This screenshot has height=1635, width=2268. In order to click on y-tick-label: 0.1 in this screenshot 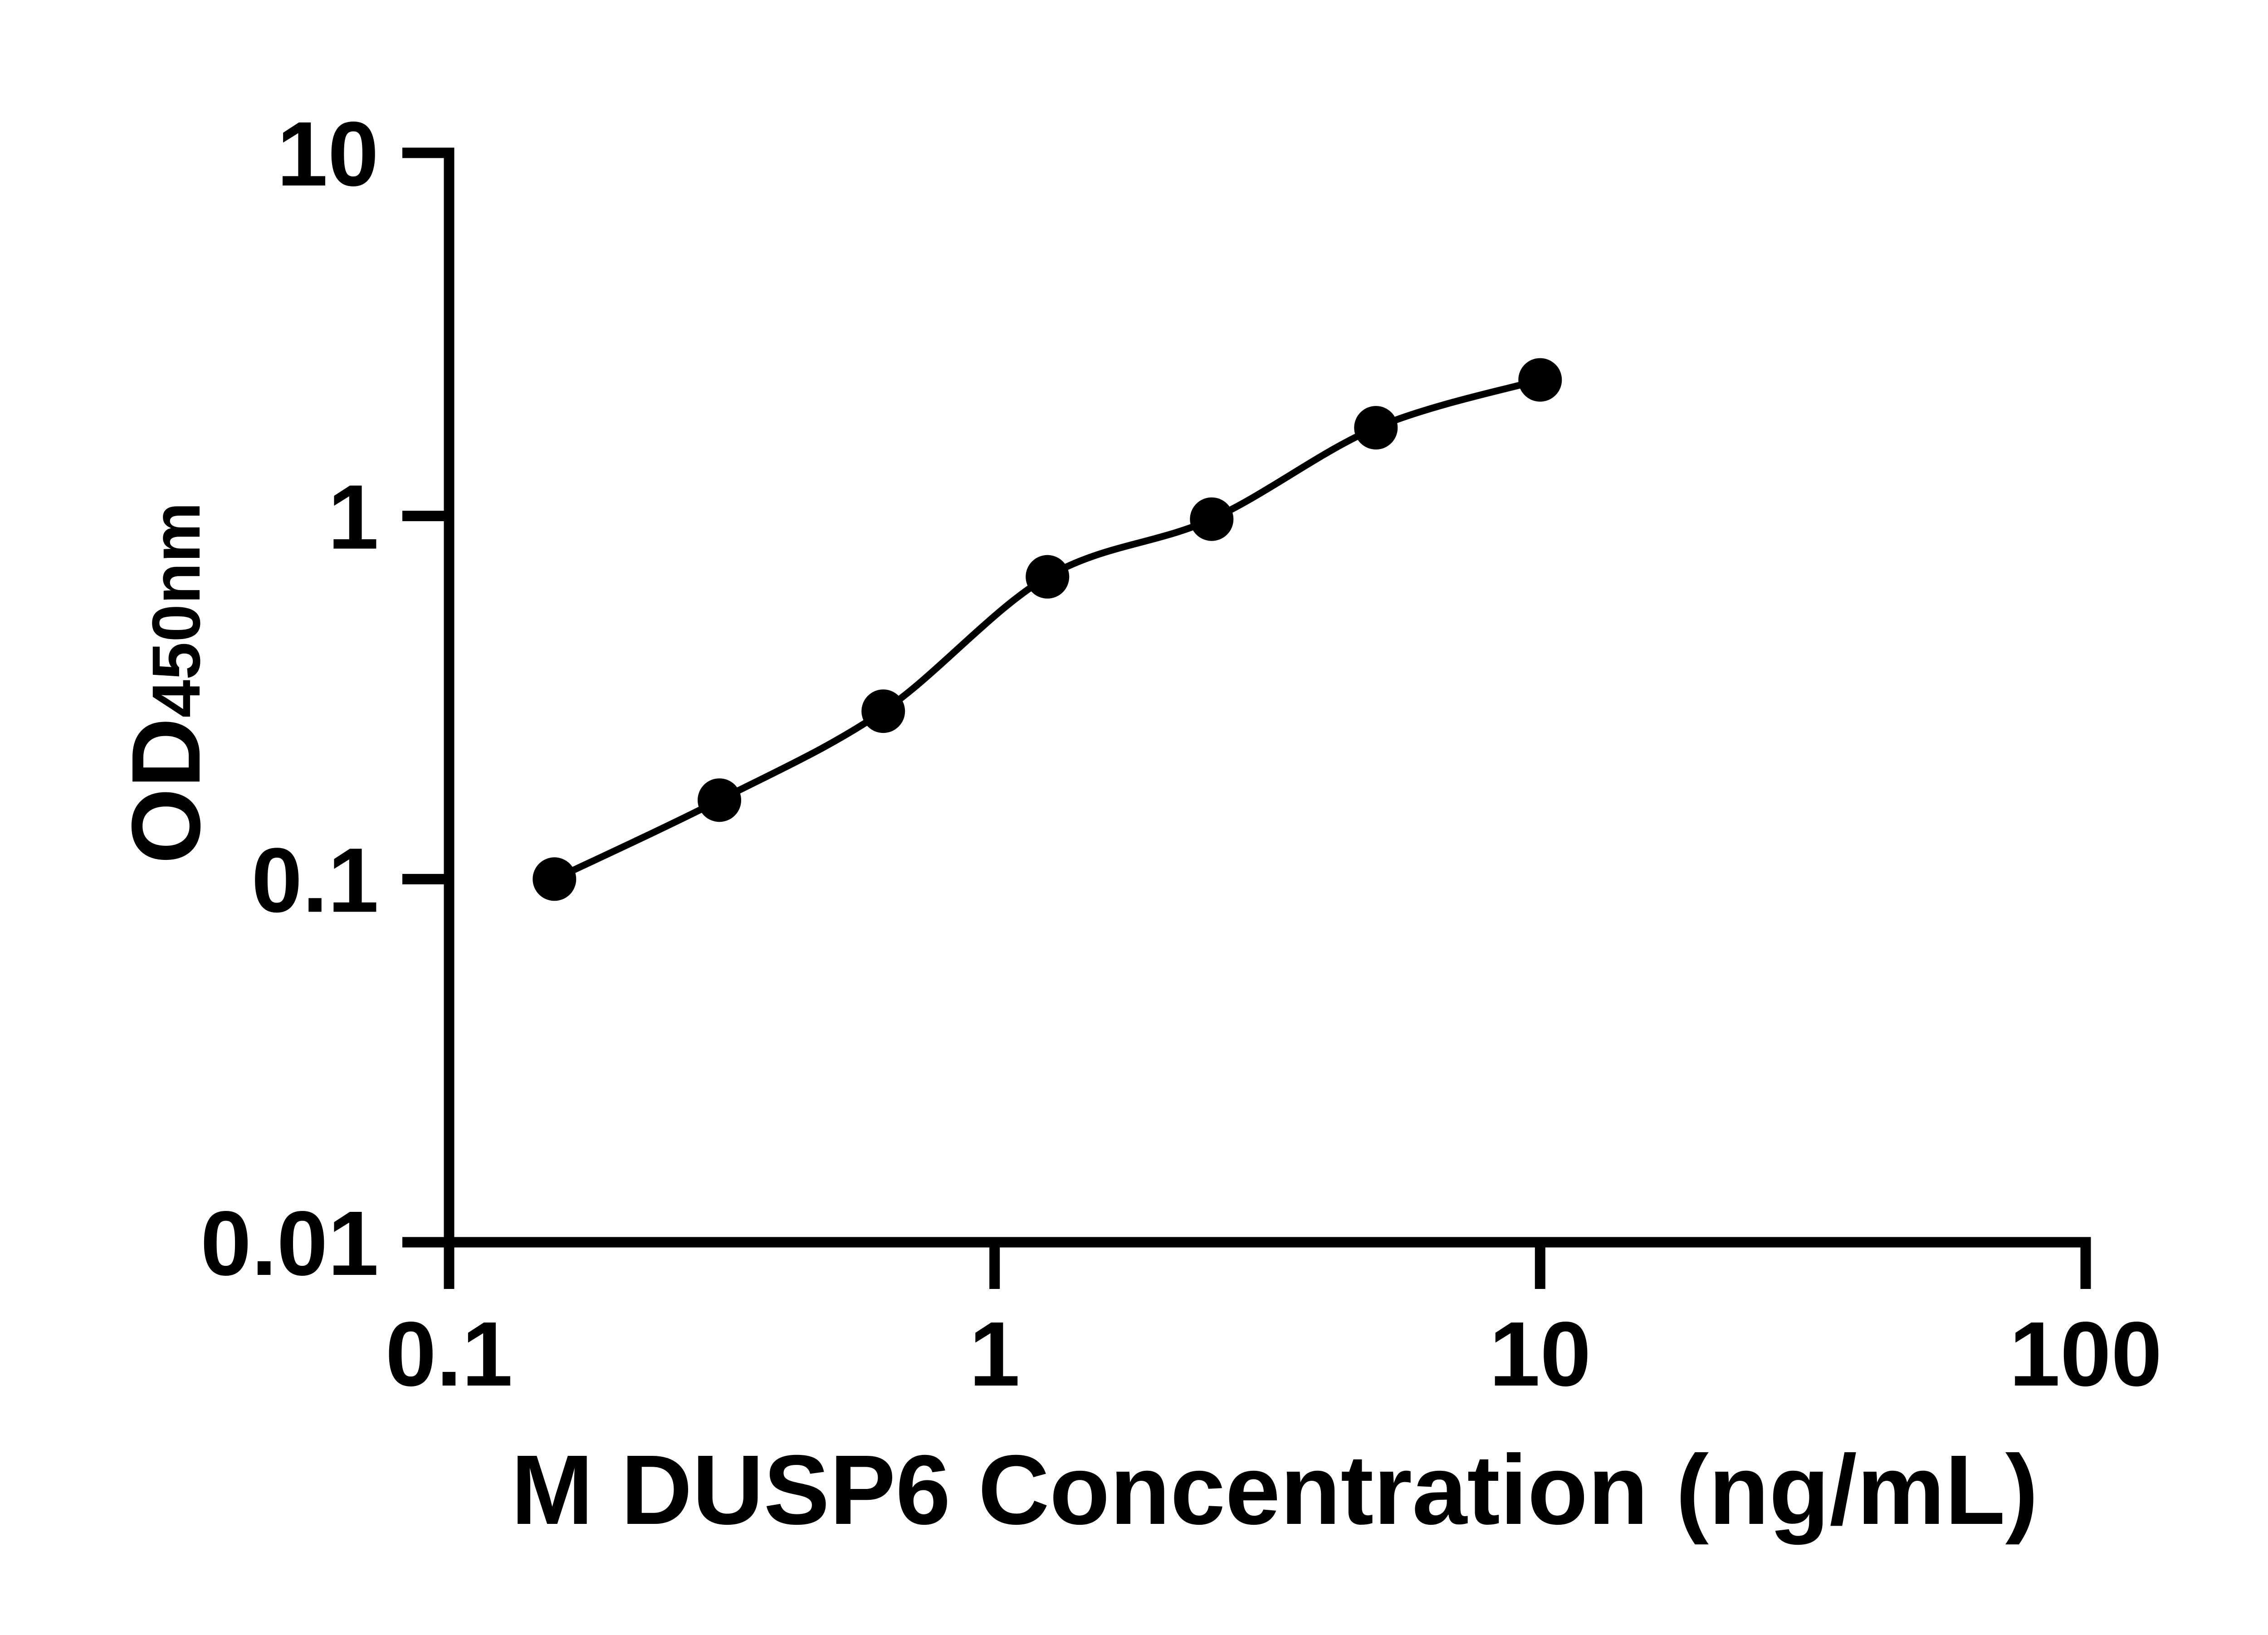, I will do `click(315, 880)`.